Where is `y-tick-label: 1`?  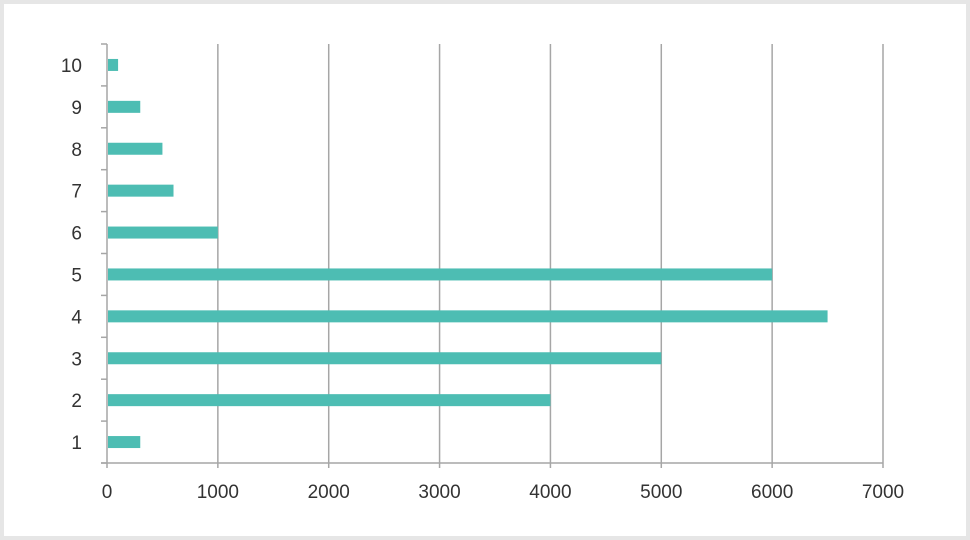 y-tick-label: 1 is located at coordinates (76, 443).